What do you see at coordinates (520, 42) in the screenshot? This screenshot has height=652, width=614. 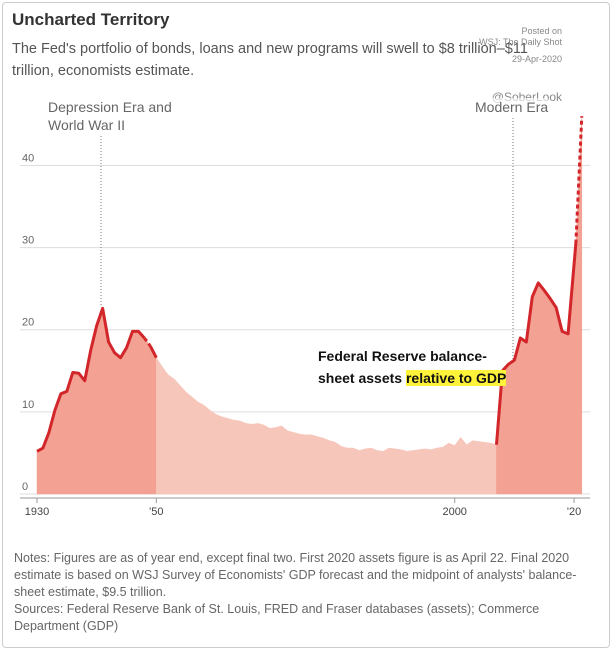 I see `watermark-line: WSJ: The Daily Shot` at bounding box center [520, 42].